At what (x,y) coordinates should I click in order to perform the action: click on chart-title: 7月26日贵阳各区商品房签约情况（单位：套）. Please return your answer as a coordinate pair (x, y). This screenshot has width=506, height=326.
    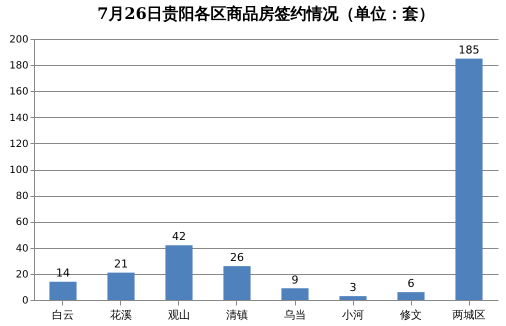
    Looking at the image, I should click on (266, 13).